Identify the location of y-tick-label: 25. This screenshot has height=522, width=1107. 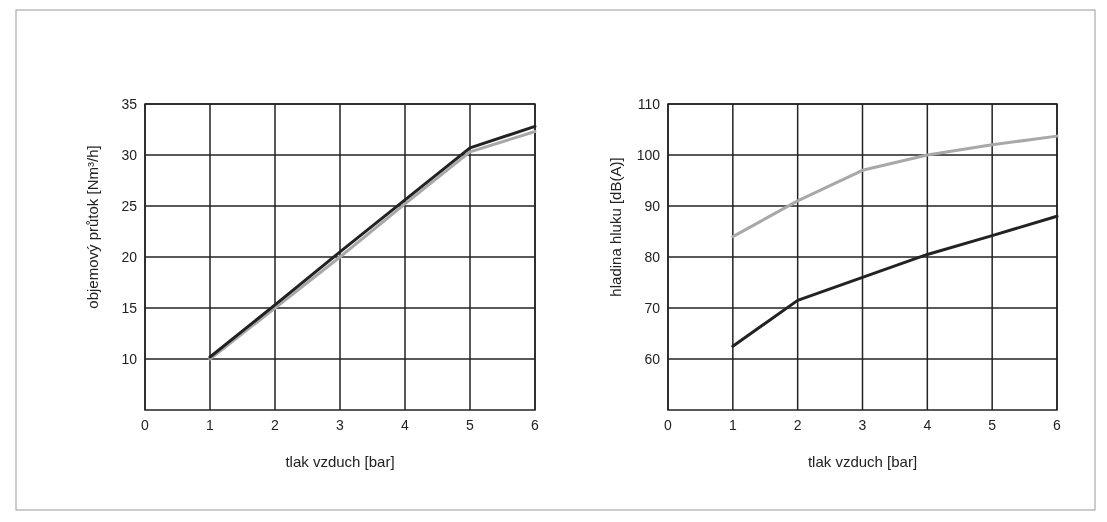
(129, 206).